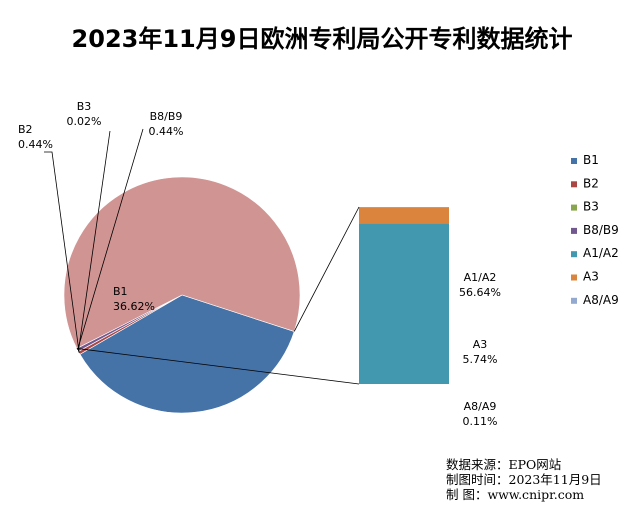 This screenshot has height=506, width=642. I want to click on bar-segment-a1-a2, so click(404, 304).